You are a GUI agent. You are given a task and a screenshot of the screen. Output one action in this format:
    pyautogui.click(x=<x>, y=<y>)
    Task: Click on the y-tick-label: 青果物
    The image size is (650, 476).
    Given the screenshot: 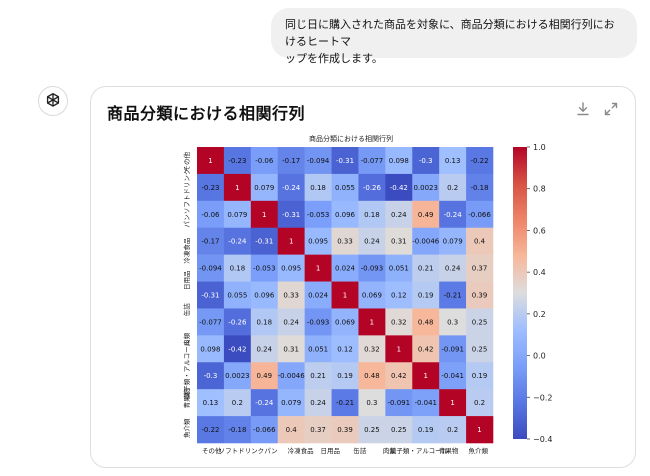 What is the action you would take?
    pyautogui.click(x=186, y=398)
    